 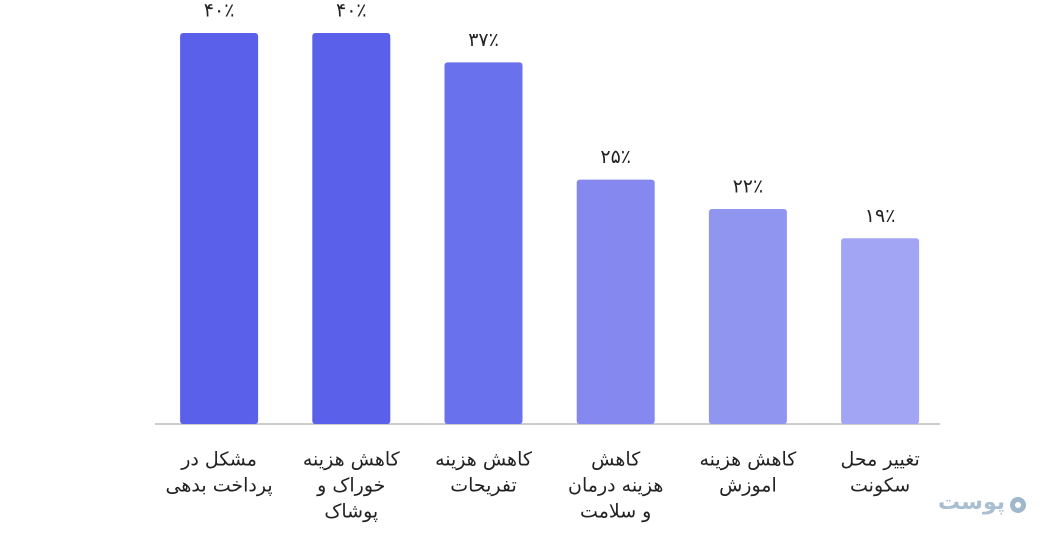 What do you see at coordinates (880, 216) in the screenshot?
I see `value-label: ۱۹٪` at bounding box center [880, 216].